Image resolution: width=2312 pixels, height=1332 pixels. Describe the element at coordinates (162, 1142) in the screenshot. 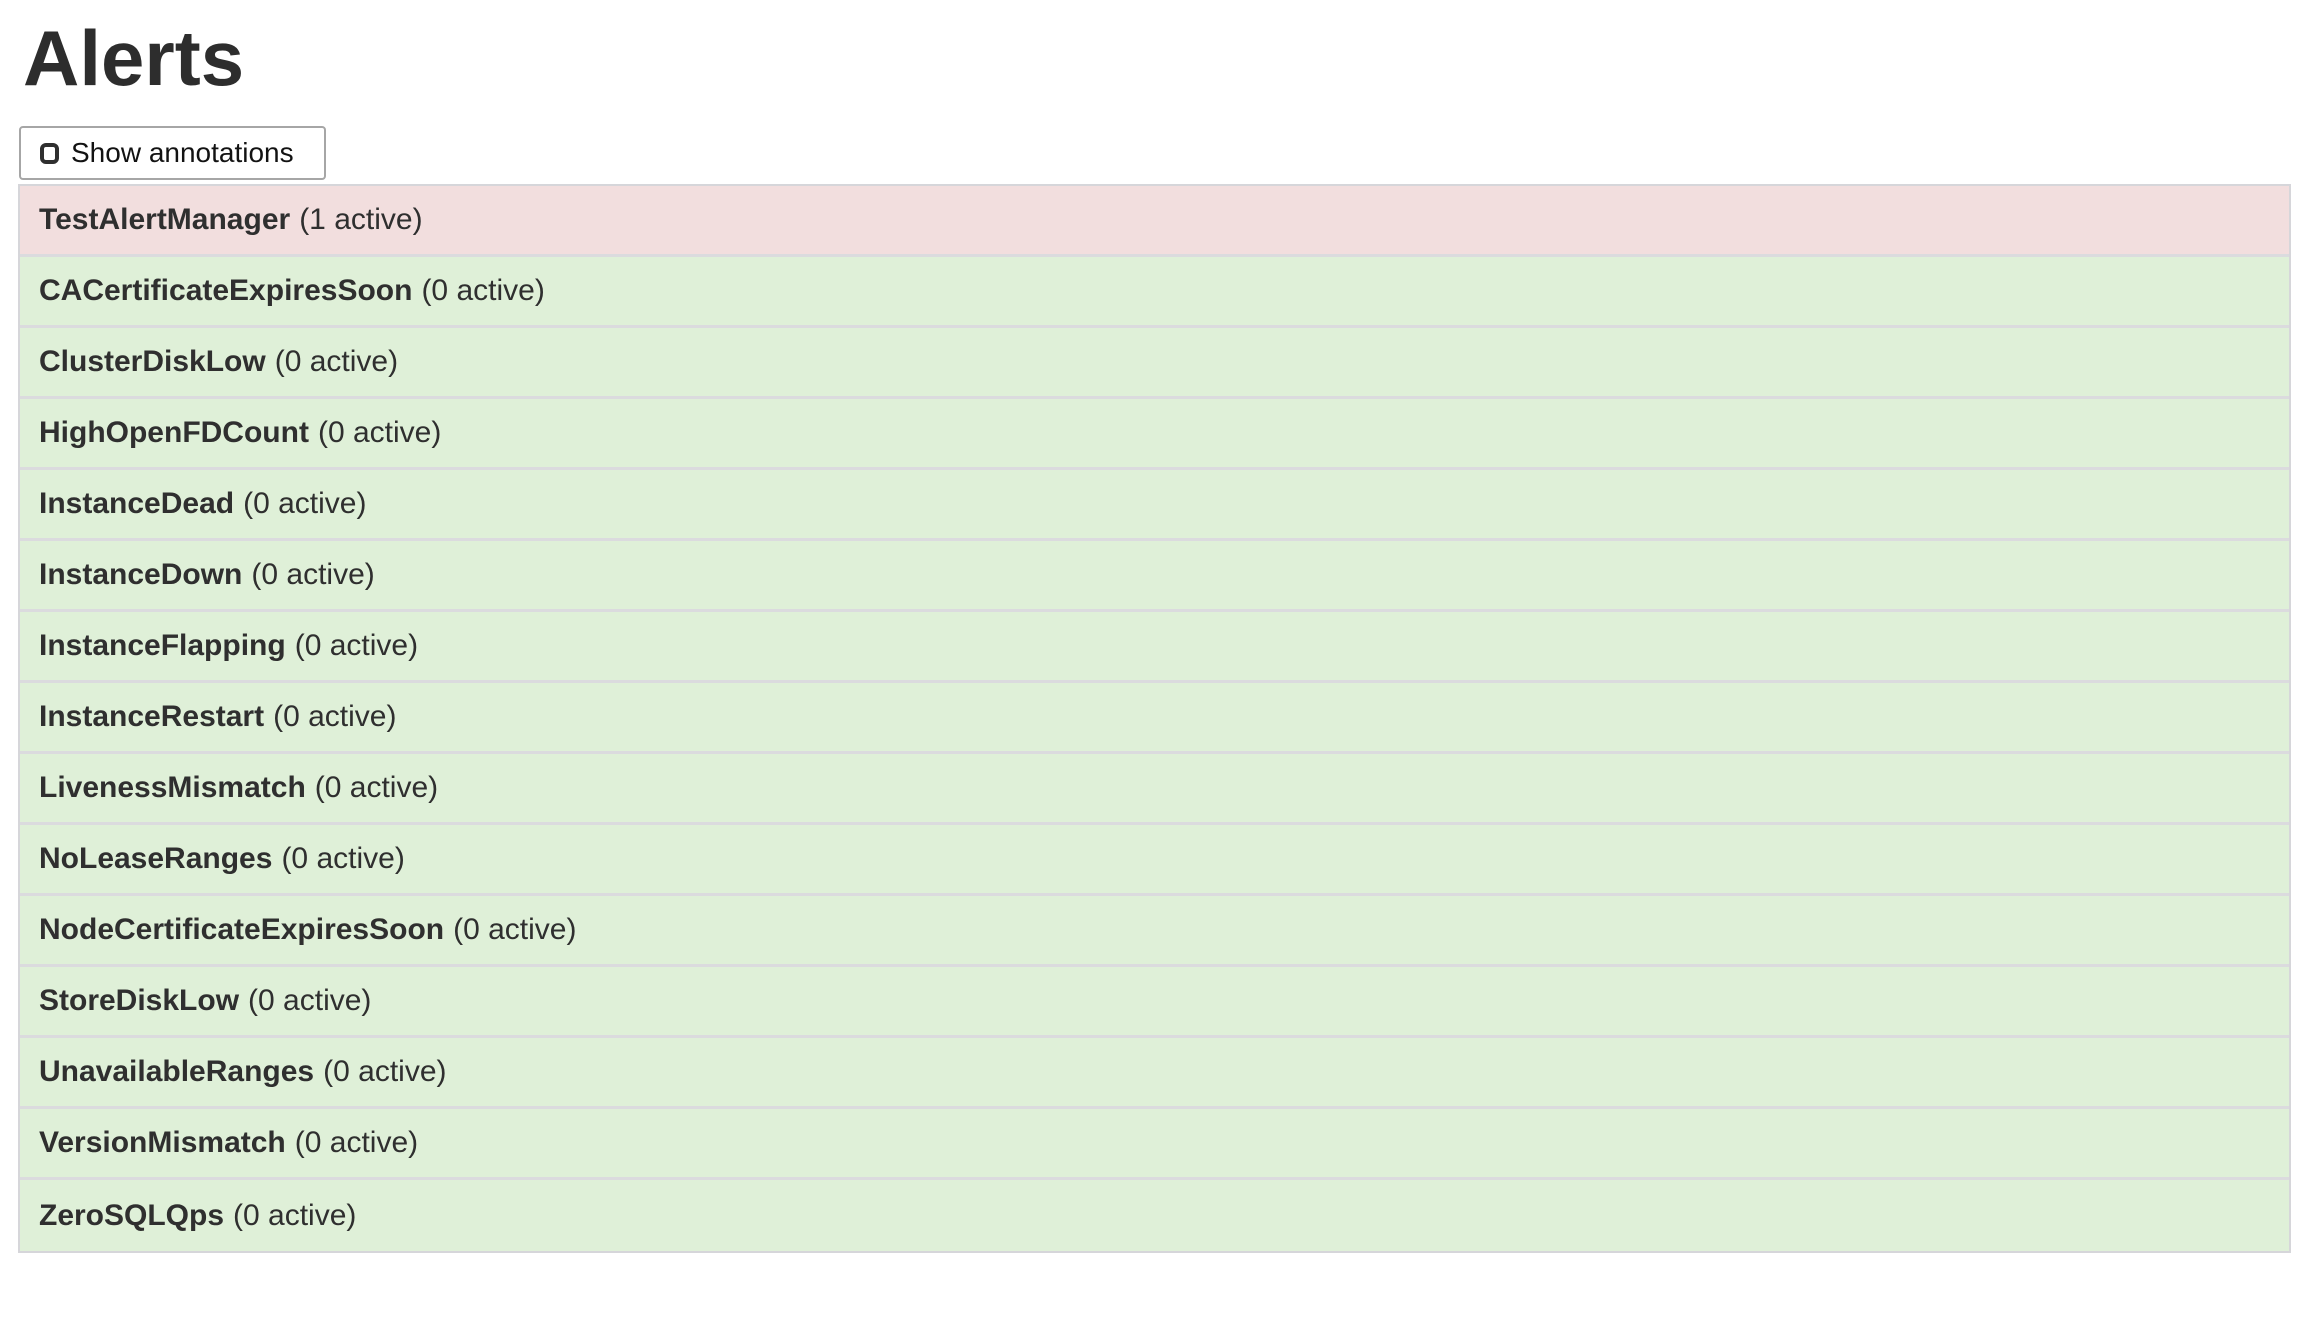

I see `alert-name: VersionMismatch` at that location.